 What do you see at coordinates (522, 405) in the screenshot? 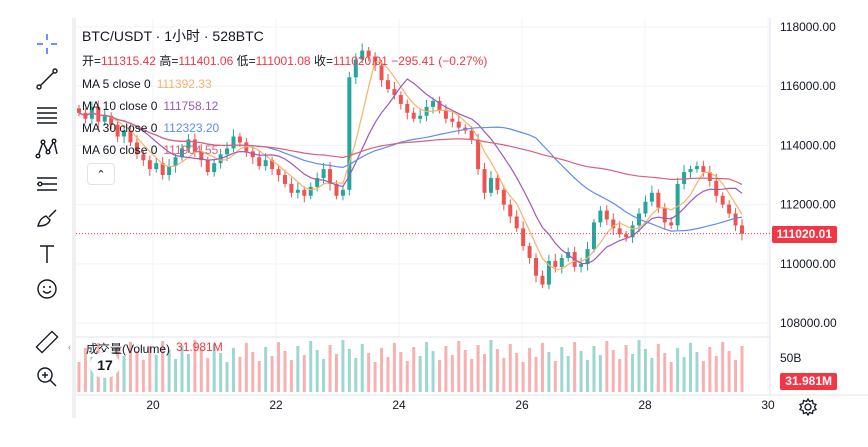
I see `time-axis-label: 26` at bounding box center [522, 405].